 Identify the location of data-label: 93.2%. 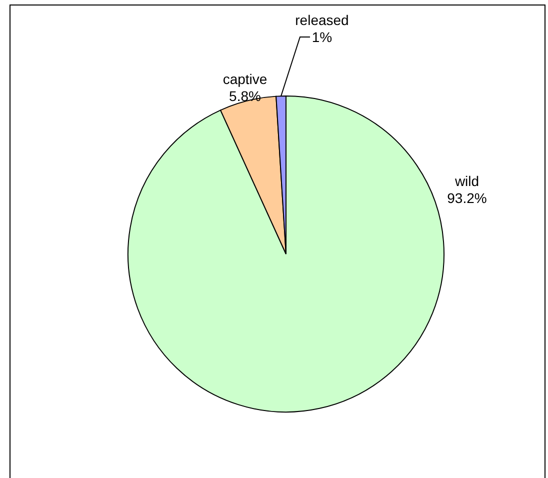
(467, 198).